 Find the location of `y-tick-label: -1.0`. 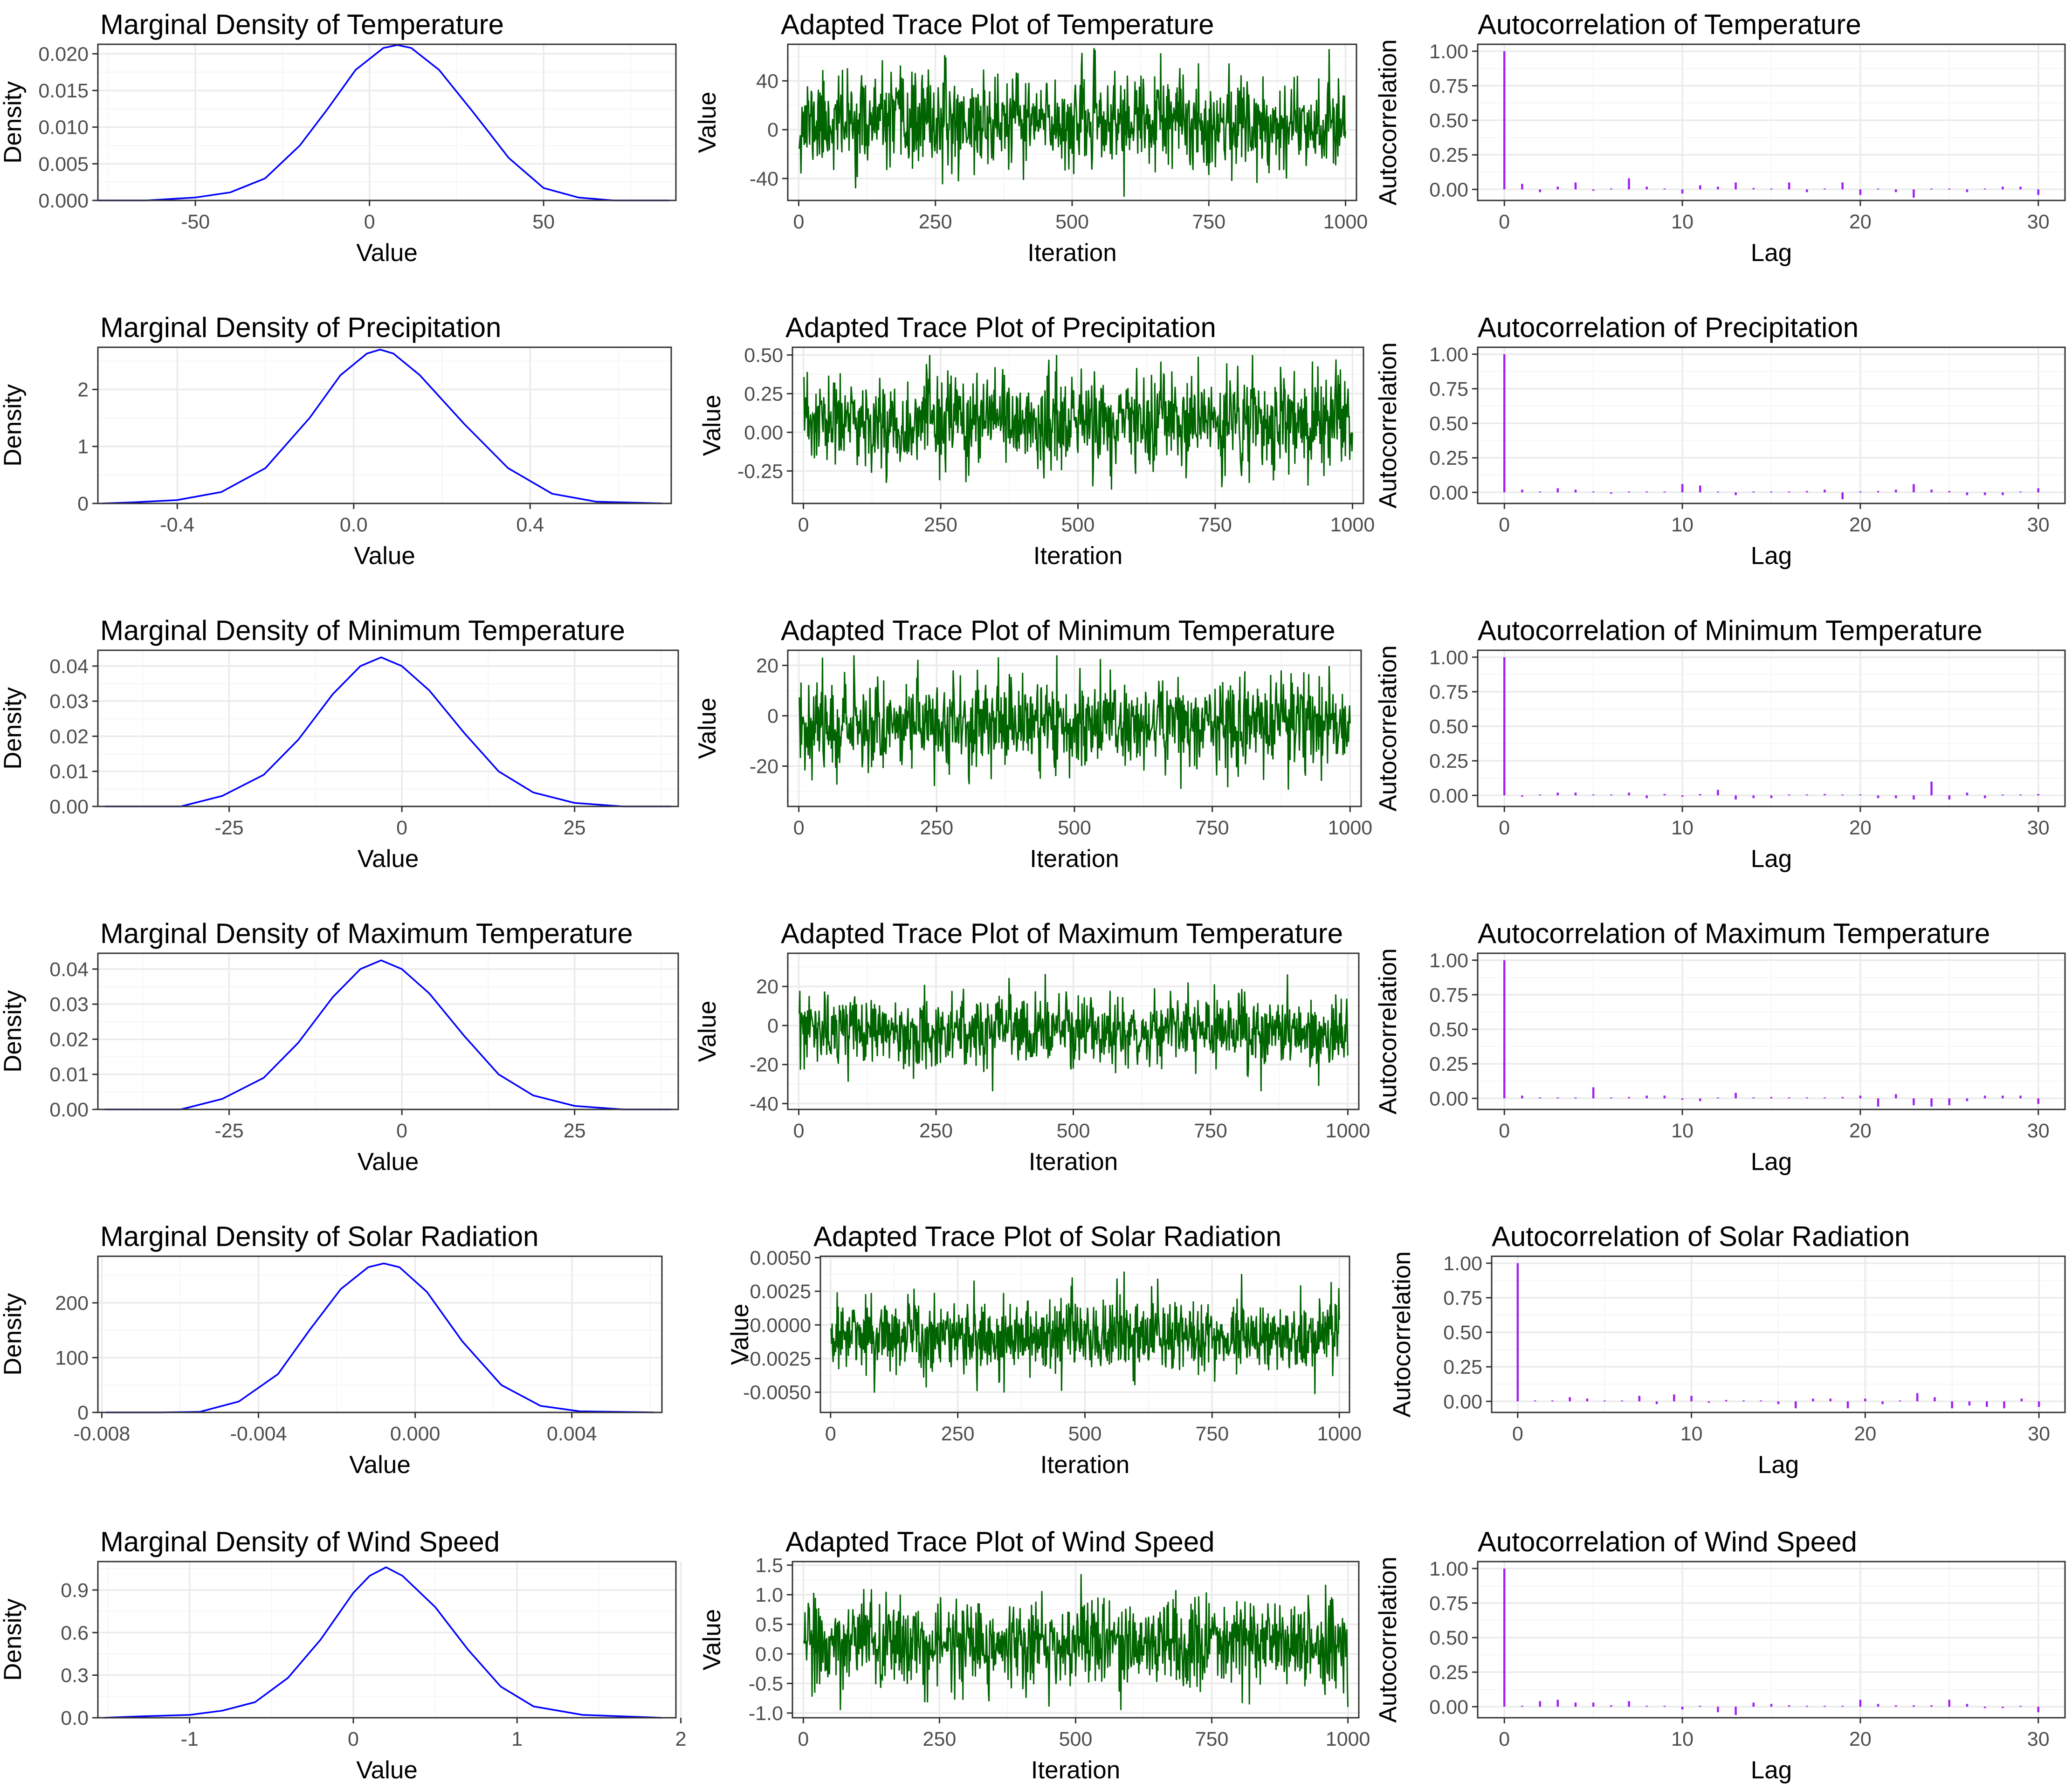

y-tick-label: -1.0 is located at coordinates (766, 1713).